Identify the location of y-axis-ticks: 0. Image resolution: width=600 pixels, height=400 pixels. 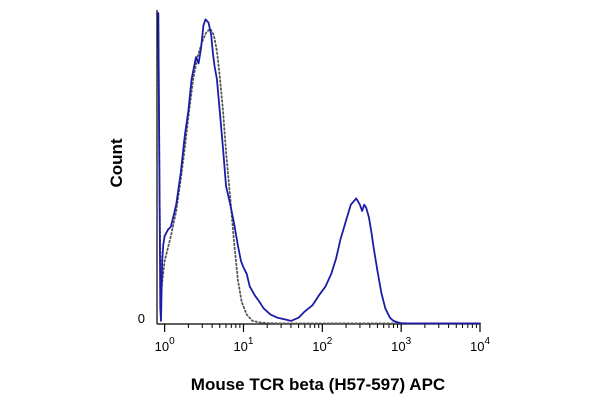
(141, 318).